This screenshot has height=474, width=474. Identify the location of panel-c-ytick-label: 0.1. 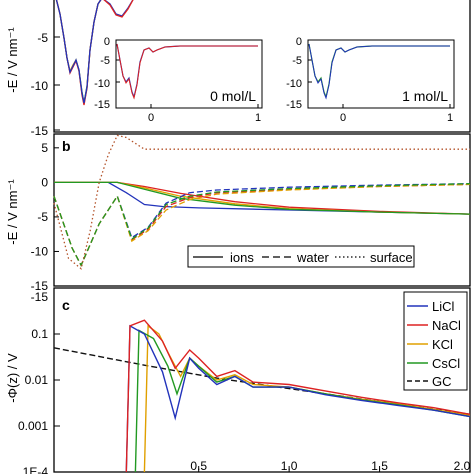
(39, 334).